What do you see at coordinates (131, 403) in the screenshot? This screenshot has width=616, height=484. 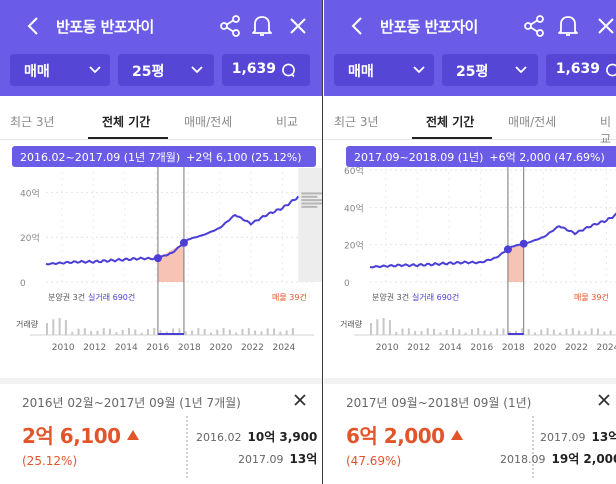 I see `detail-range: 2016년 02월~2017년 09월 (1년 7개월)` at bounding box center [131, 403].